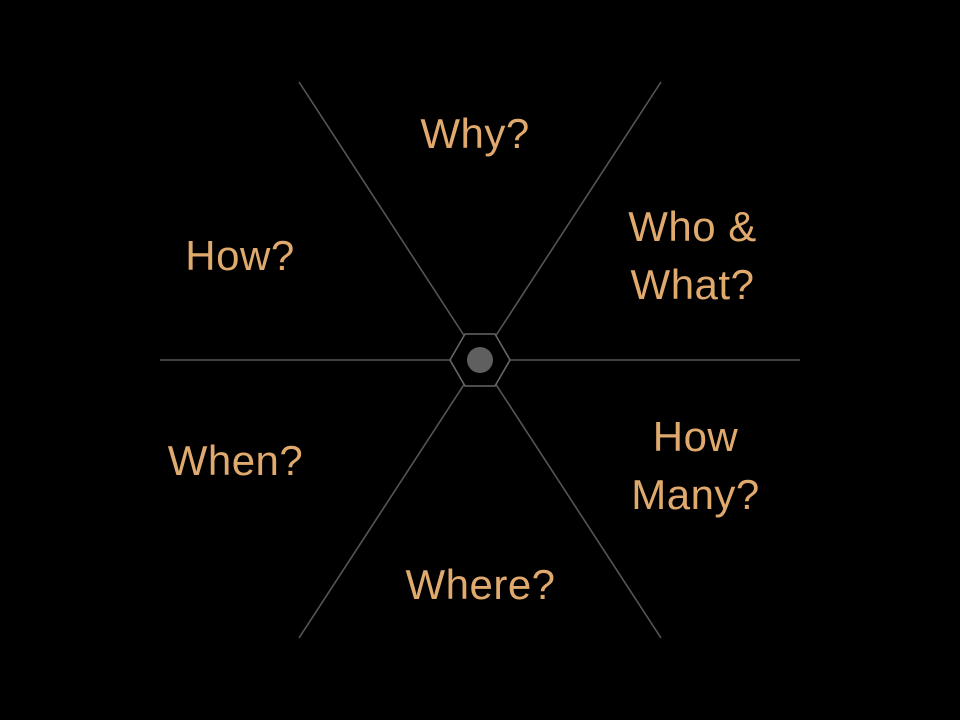 The height and width of the screenshot is (720, 960). What do you see at coordinates (570, 221) in the screenshot?
I see `spoke-diagonal-upper-right` at bounding box center [570, 221].